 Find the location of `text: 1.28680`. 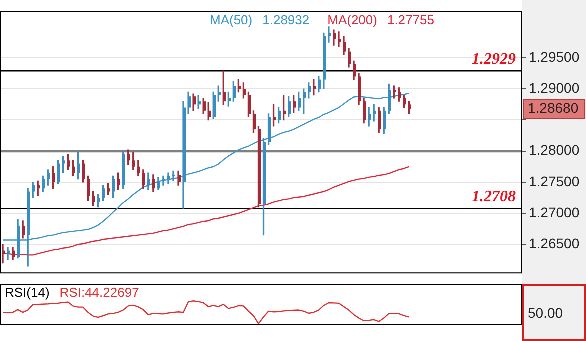

text: 1.28680 is located at coordinates (553, 108).